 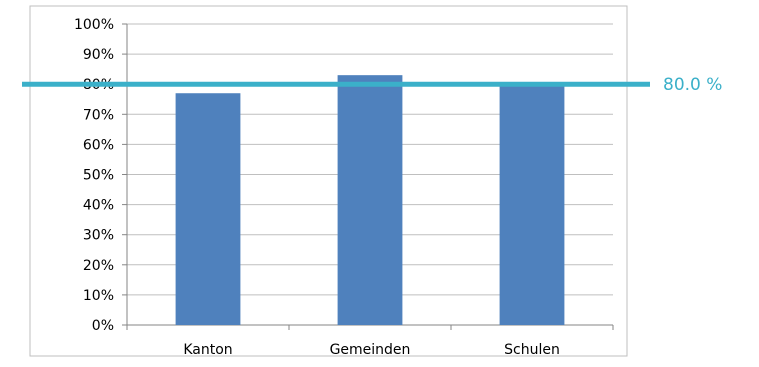 I want to click on y-tick-label: 60%, so click(x=98, y=145).